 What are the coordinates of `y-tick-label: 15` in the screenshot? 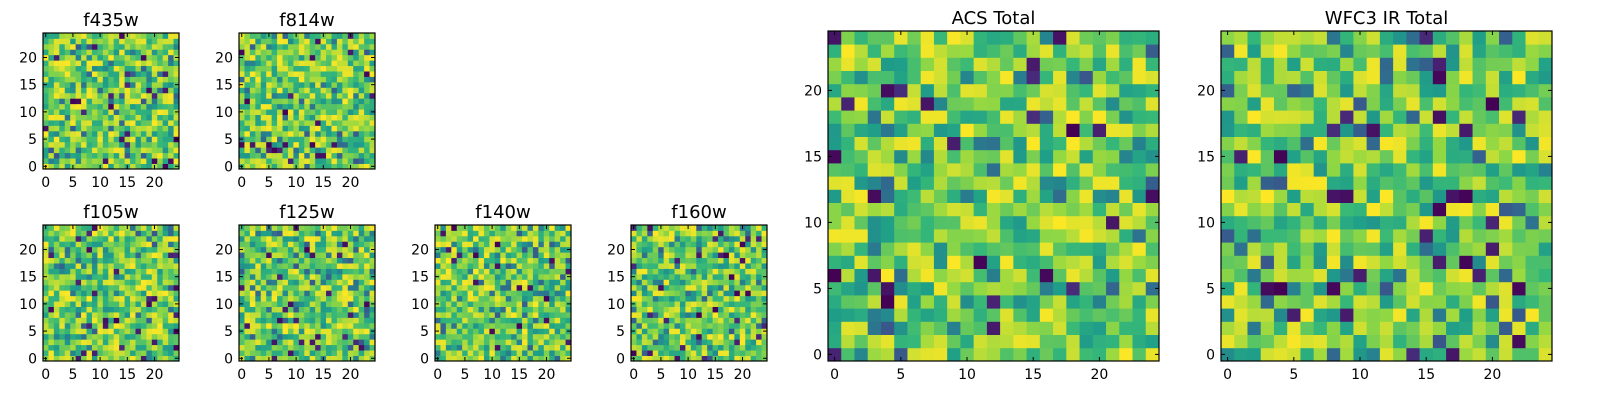 It's located at (28, 278).